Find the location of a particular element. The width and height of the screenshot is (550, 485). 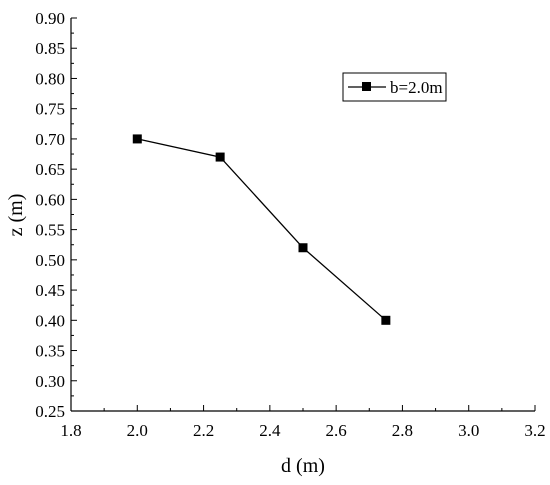

legend-marker is located at coordinates (366, 86).